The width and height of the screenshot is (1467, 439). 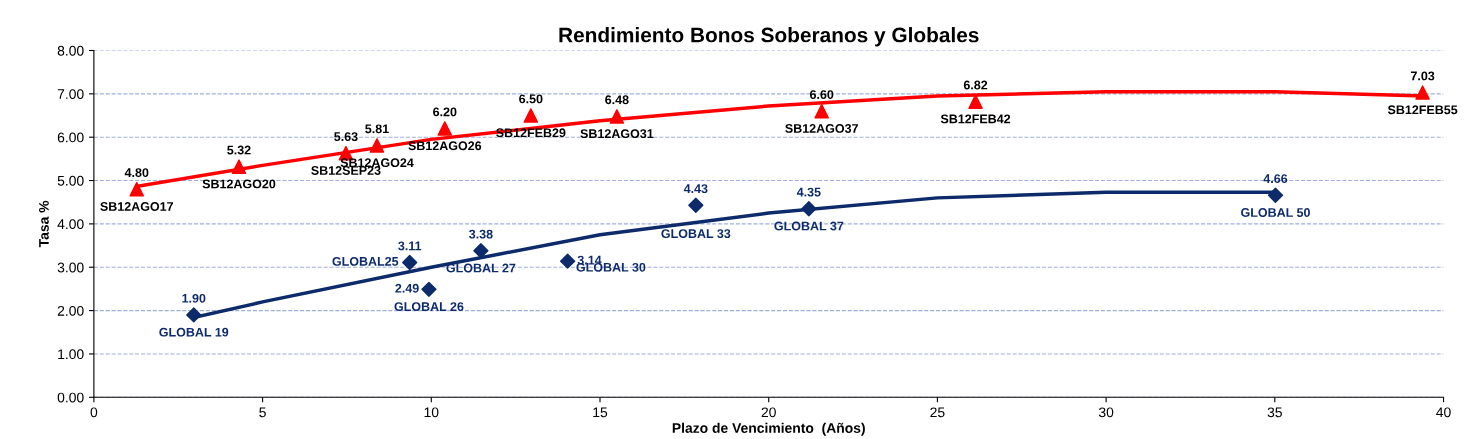 What do you see at coordinates (617, 134) in the screenshot?
I see `annotation: SB12AGO31` at bounding box center [617, 134].